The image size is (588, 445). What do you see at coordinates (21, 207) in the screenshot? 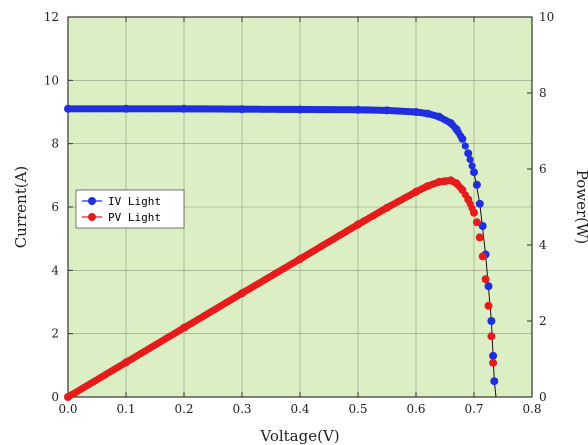
I see `y-axis-title: Current(A)` at bounding box center [21, 207].